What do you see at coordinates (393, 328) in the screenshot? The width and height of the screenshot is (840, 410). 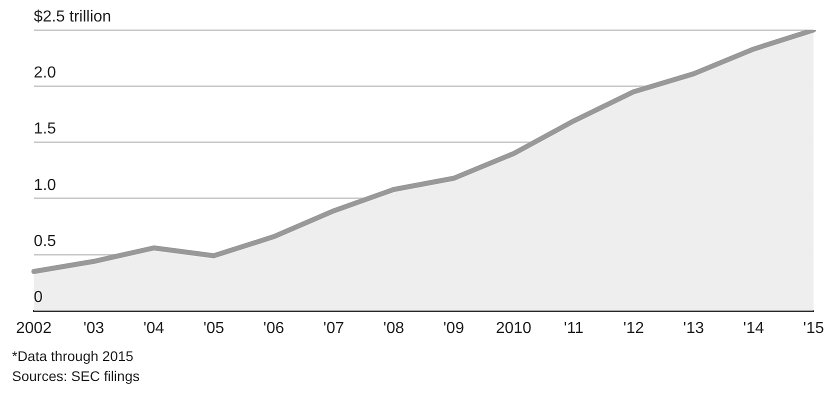 I see `x-tick-label: '08` at bounding box center [393, 328].